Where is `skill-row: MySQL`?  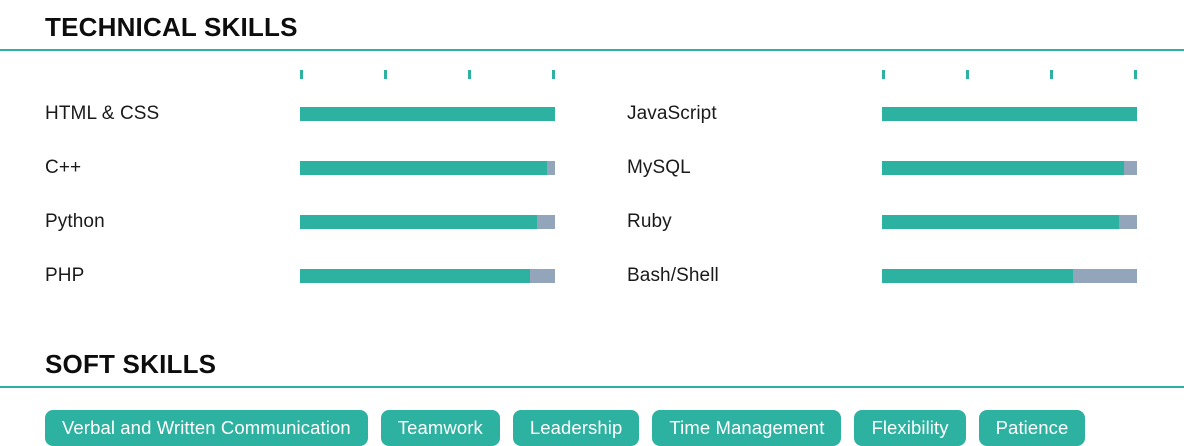 skill-row: MySQL is located at coordinates (882, 168).